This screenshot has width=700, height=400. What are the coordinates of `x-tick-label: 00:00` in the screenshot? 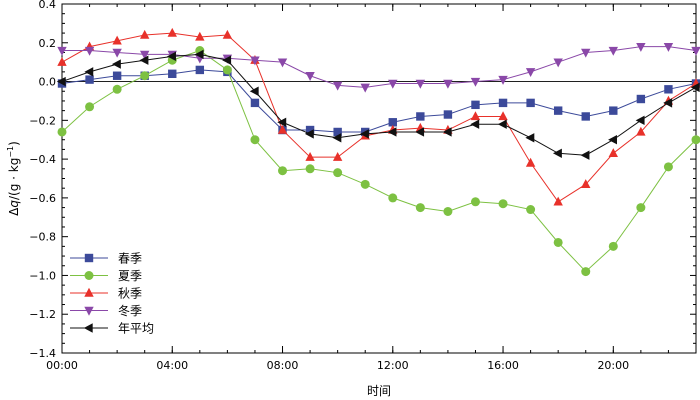 It's located at (62, 365).